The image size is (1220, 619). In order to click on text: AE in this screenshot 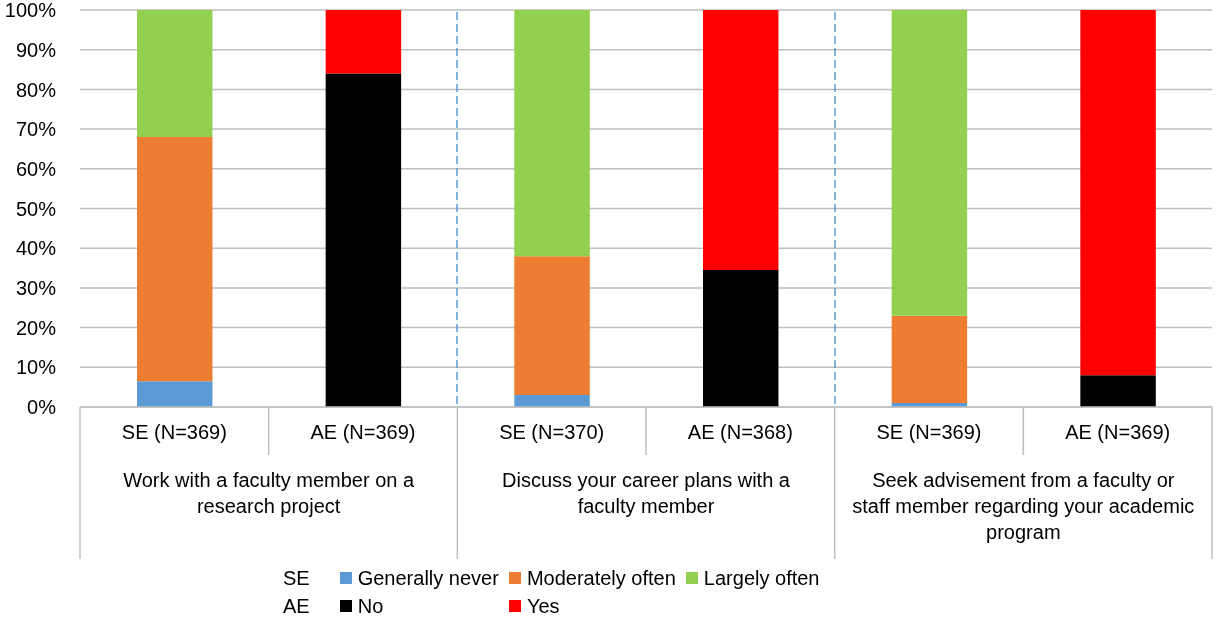, I will do `click(297, 606)`.